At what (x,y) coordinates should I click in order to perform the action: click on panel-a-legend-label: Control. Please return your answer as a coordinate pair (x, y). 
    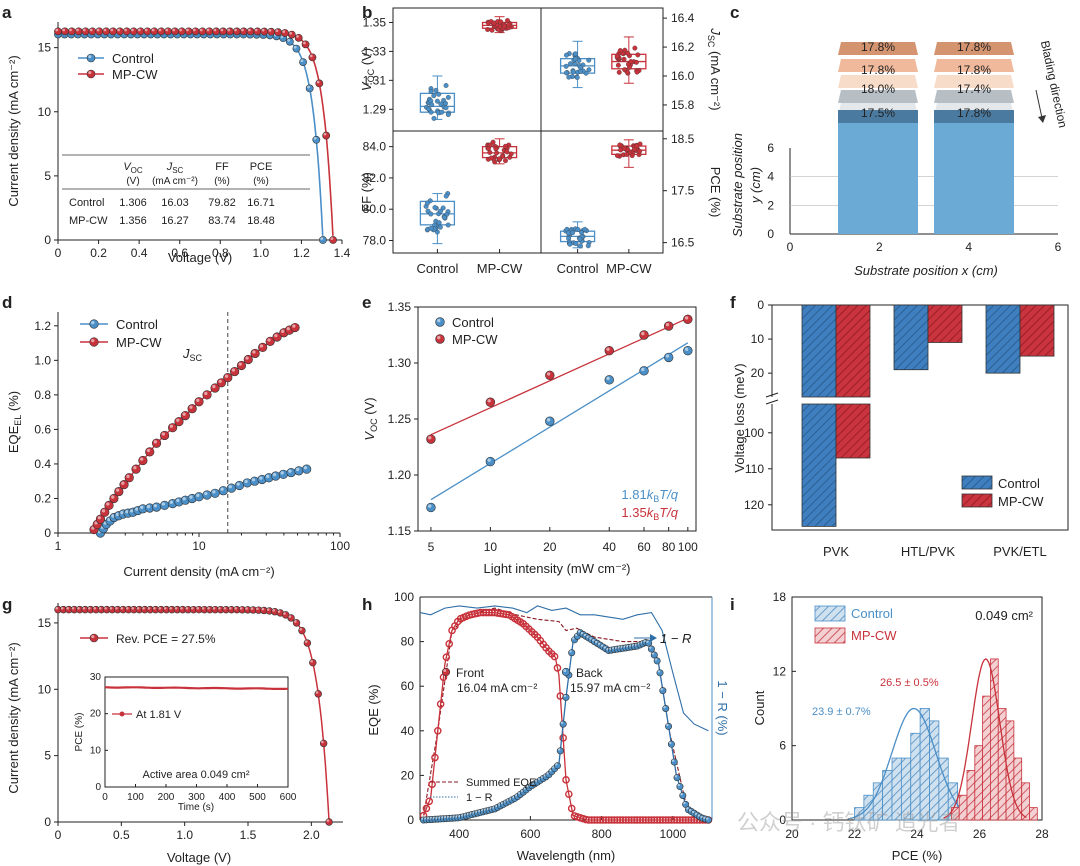
    Looking at the image, I should click on (133, 58).